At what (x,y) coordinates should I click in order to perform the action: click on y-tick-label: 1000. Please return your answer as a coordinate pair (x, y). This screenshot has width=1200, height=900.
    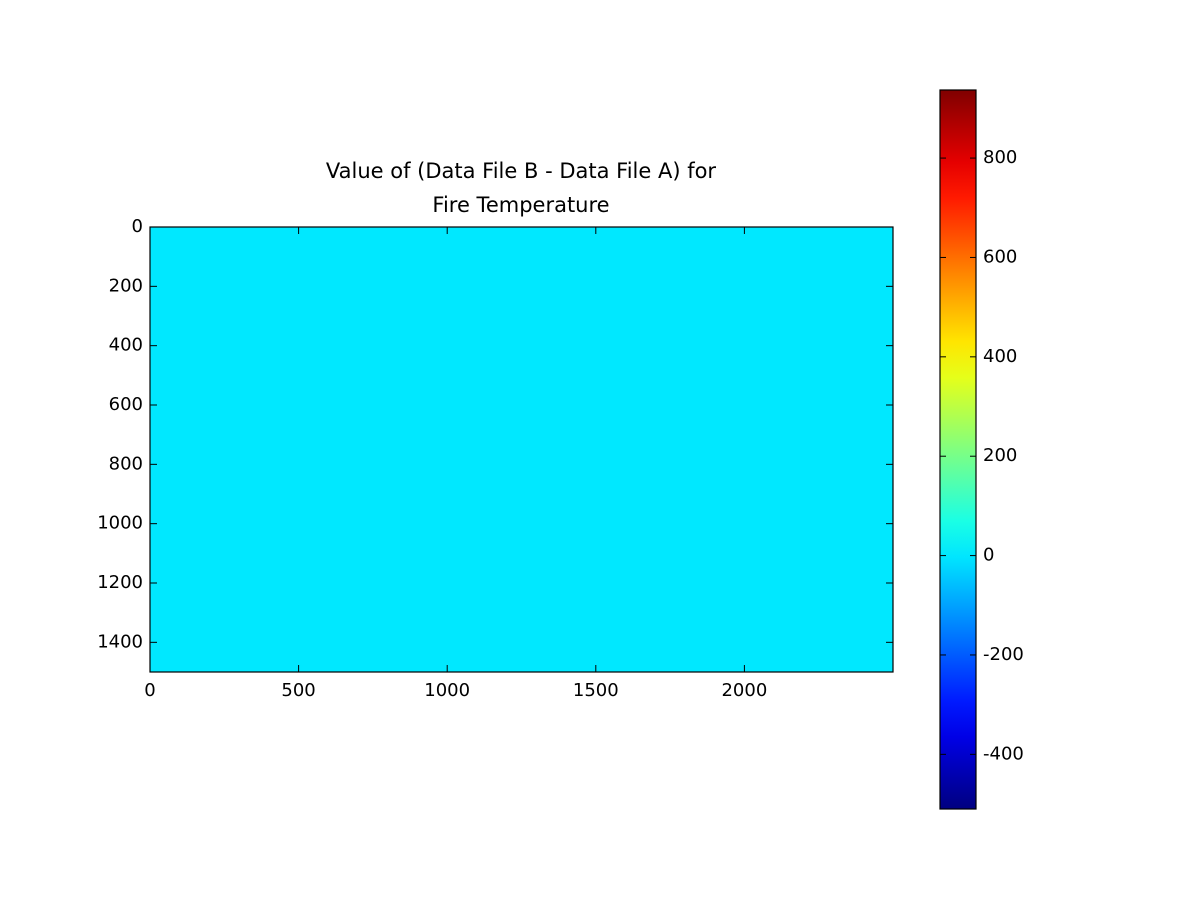
    Looking at the image, I should click on (120, 523).